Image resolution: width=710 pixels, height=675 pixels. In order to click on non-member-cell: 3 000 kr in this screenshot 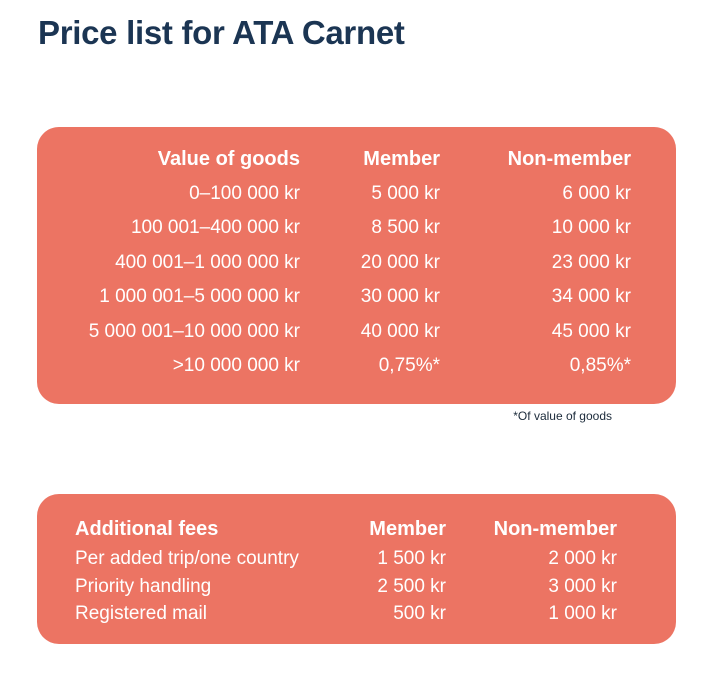, I will do `click(582, 586)`.